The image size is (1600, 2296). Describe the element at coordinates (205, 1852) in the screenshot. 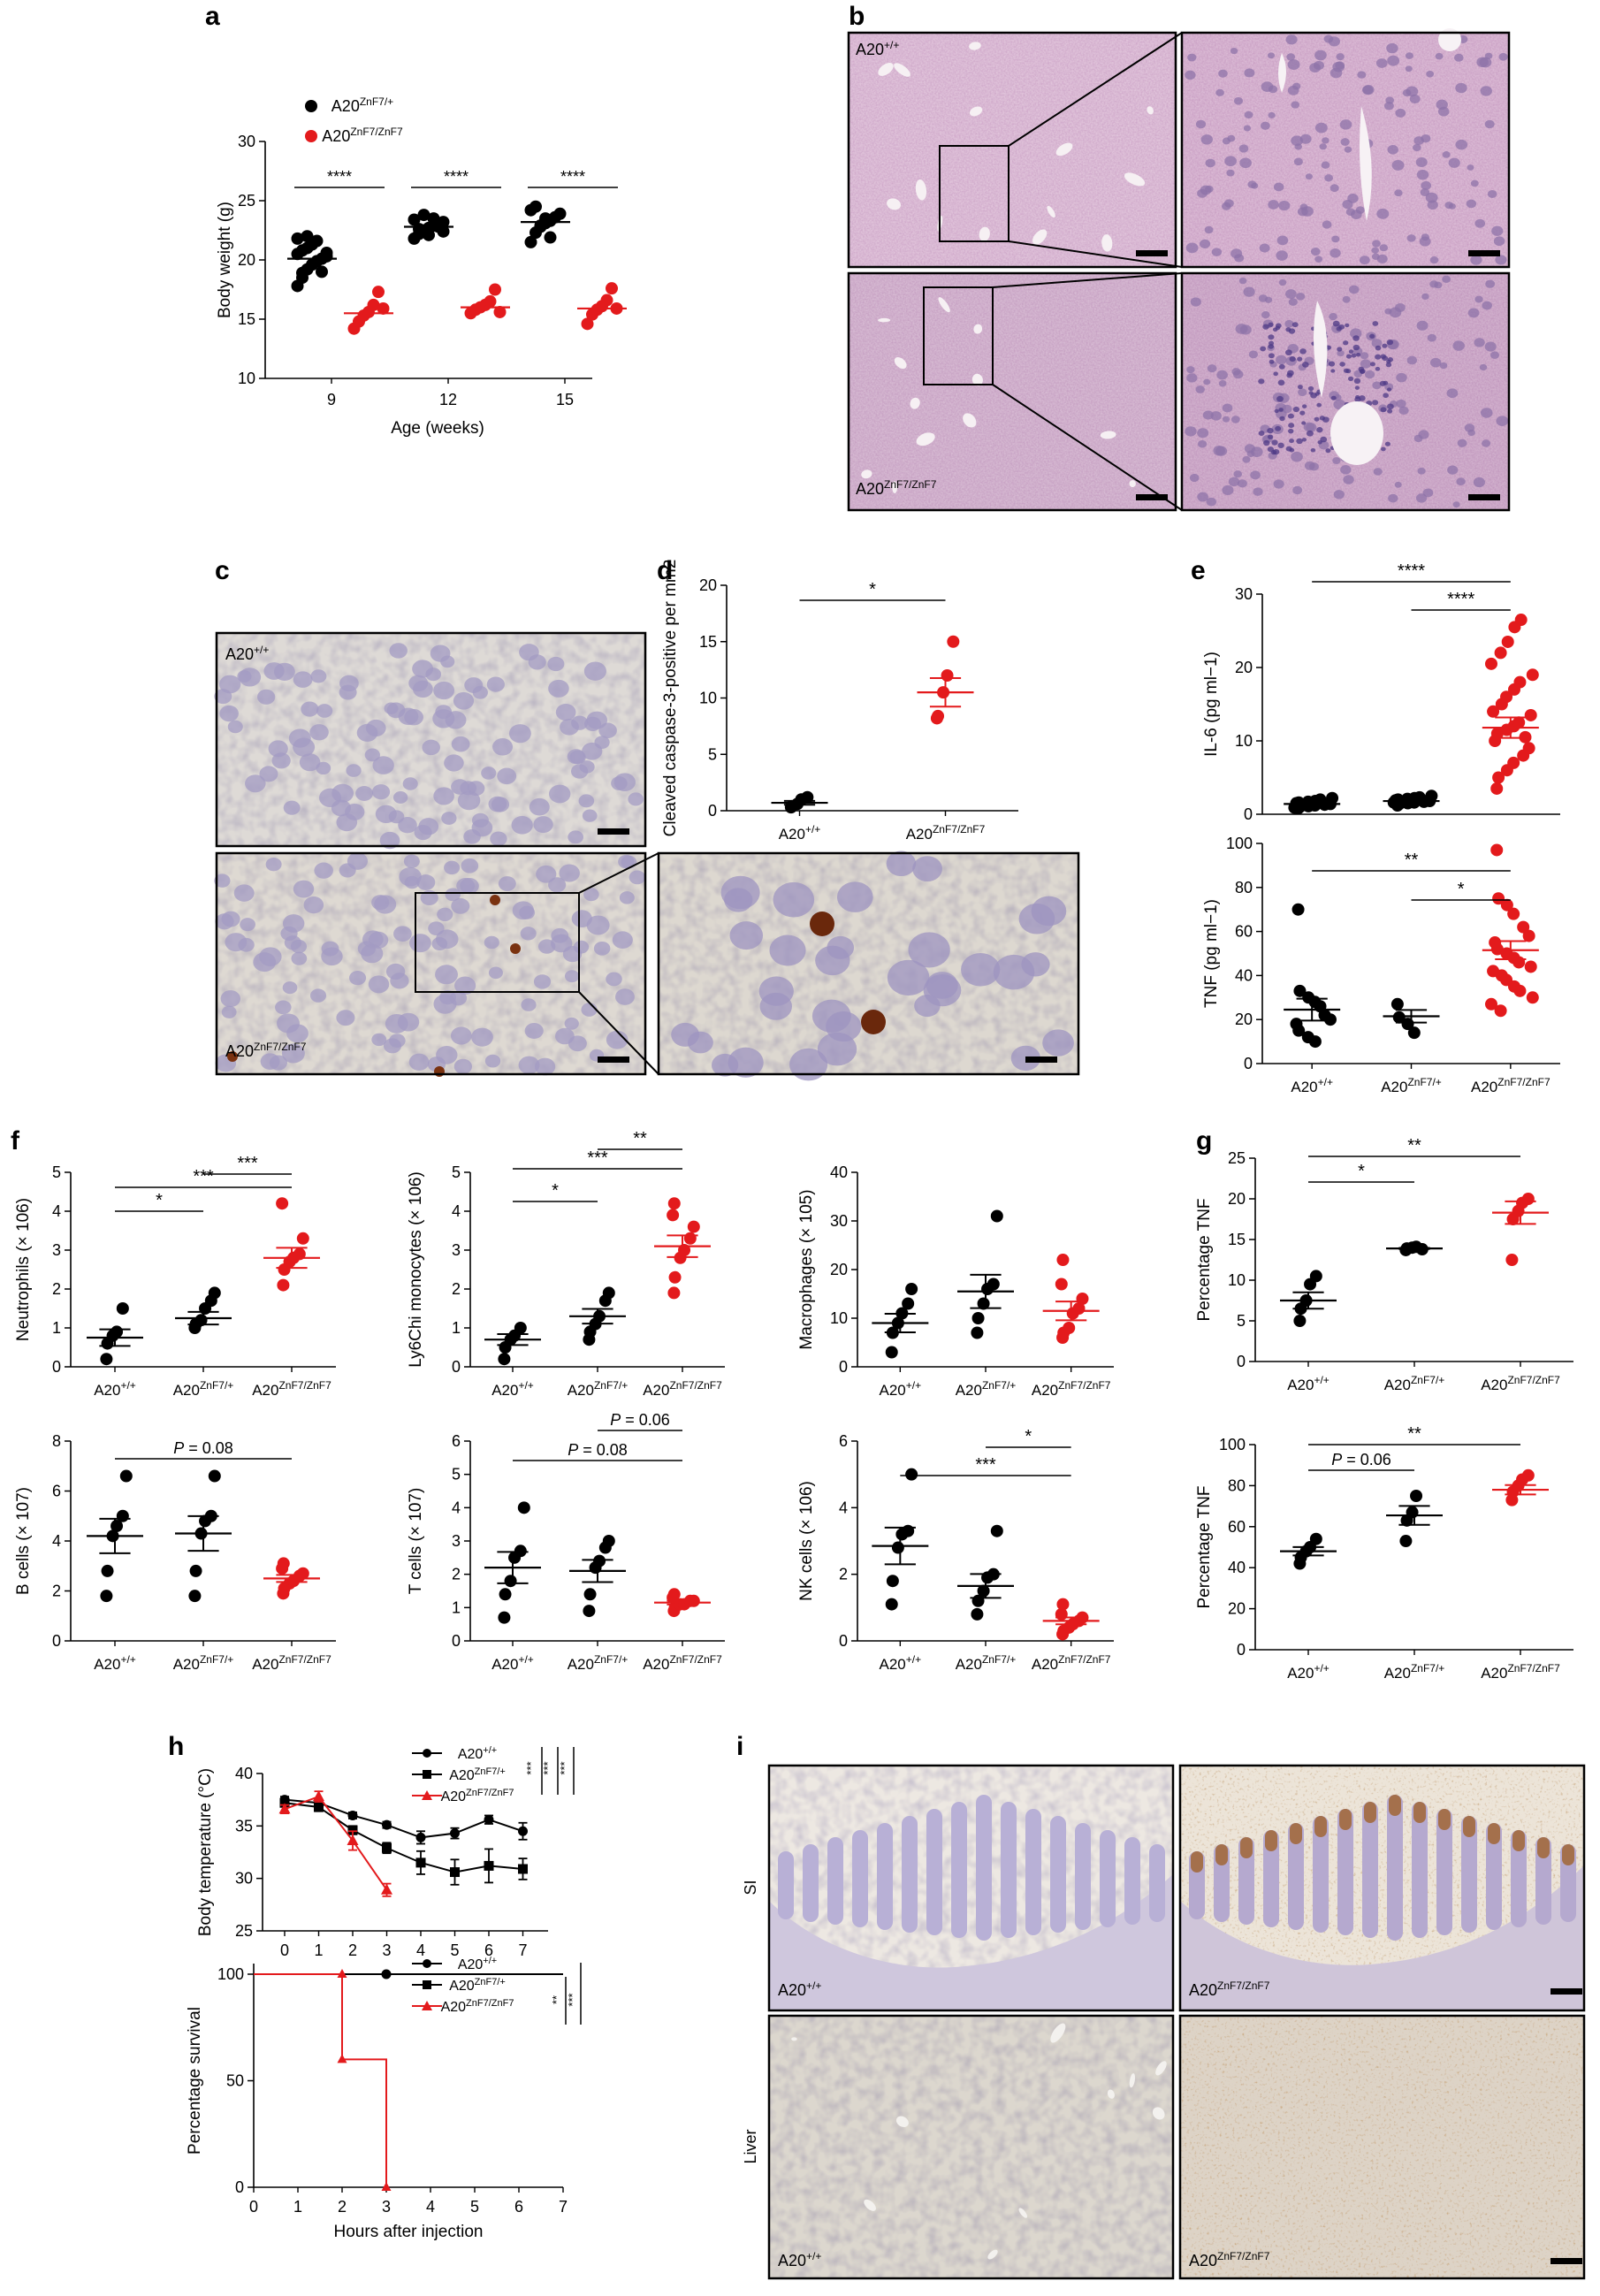

I see `y-axis-label: Body temperature (°C)` at that location.